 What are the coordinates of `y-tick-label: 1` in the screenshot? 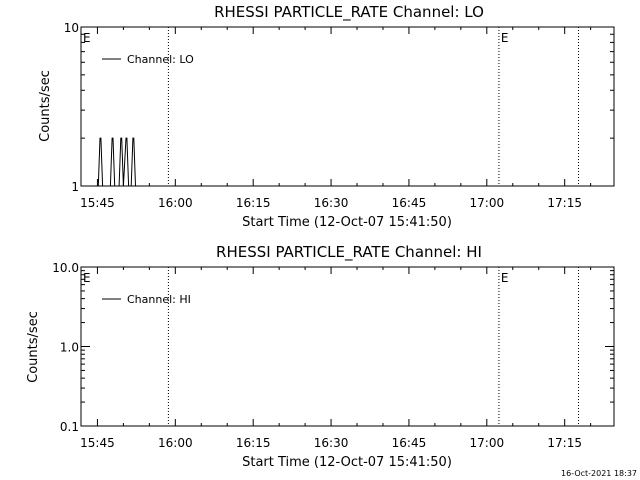 It's located at (75, 187).